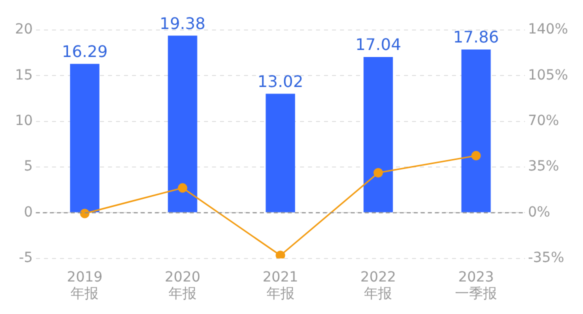  What do you see at coordinates (476, 285) in the screenshot?
I see `x-tick-label: 2023 一季报` at bounding box center [476, 285].